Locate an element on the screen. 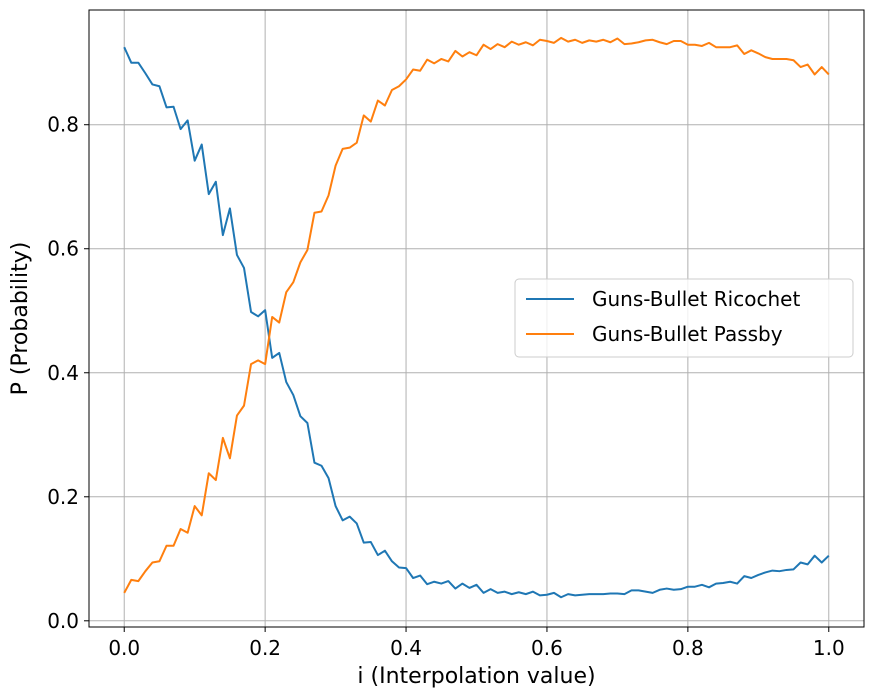  y-tick-label: 0.0 is located at coordinates (63, 621).